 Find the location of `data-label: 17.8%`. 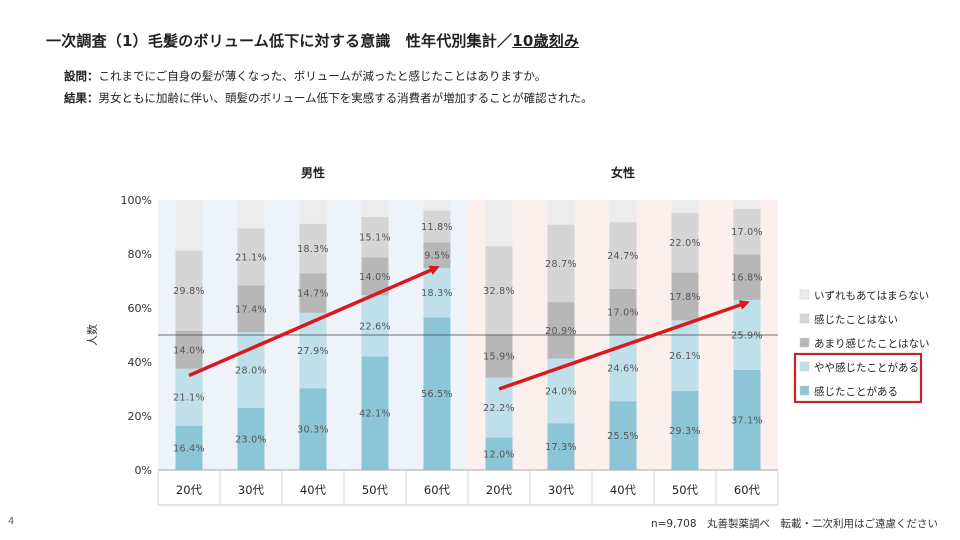

data-label: 17.8% is located at coordinates (685, 297).